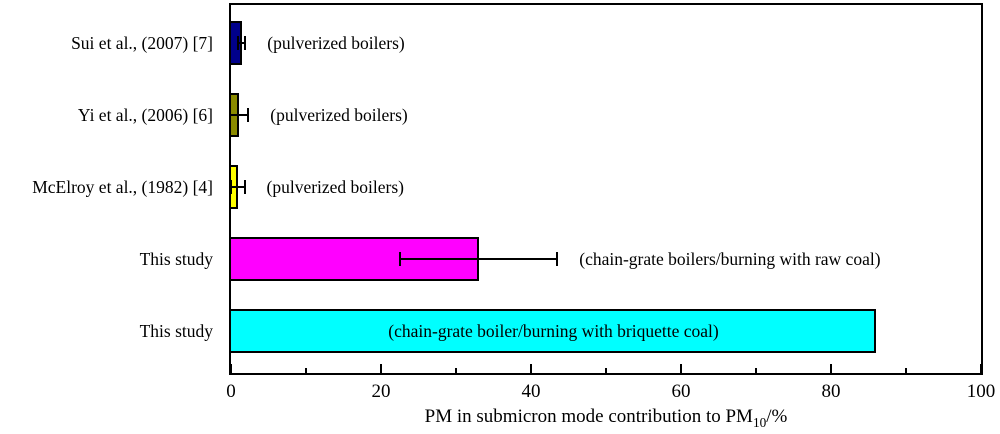 The image size is (1000, 434). I want to click on x-axis-label-suffix: /%, so click(777, 416).